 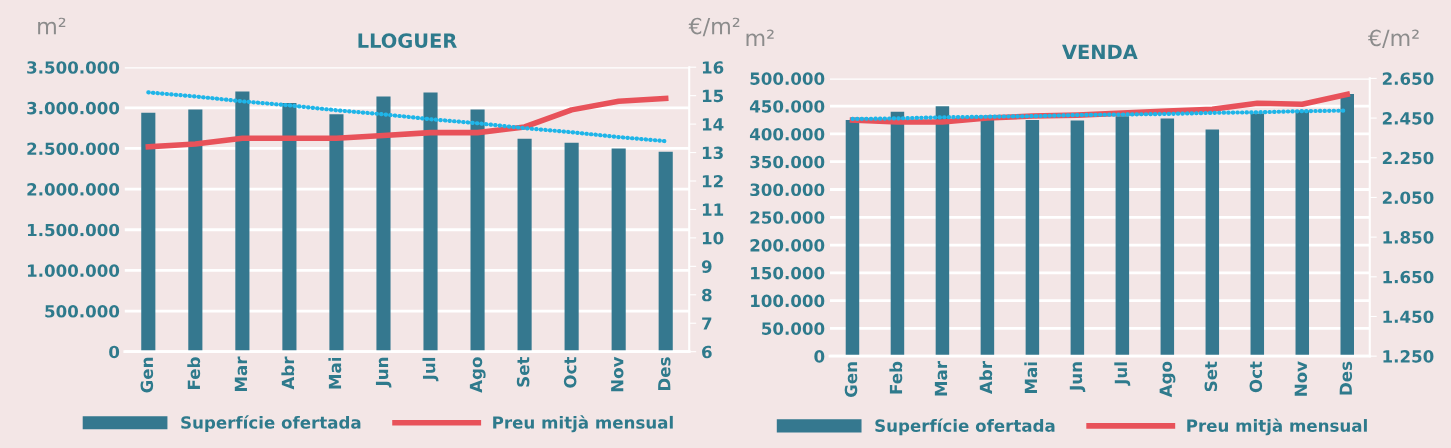 I want to click on y-tick-label: 250.000, so click(x=787, y=217).